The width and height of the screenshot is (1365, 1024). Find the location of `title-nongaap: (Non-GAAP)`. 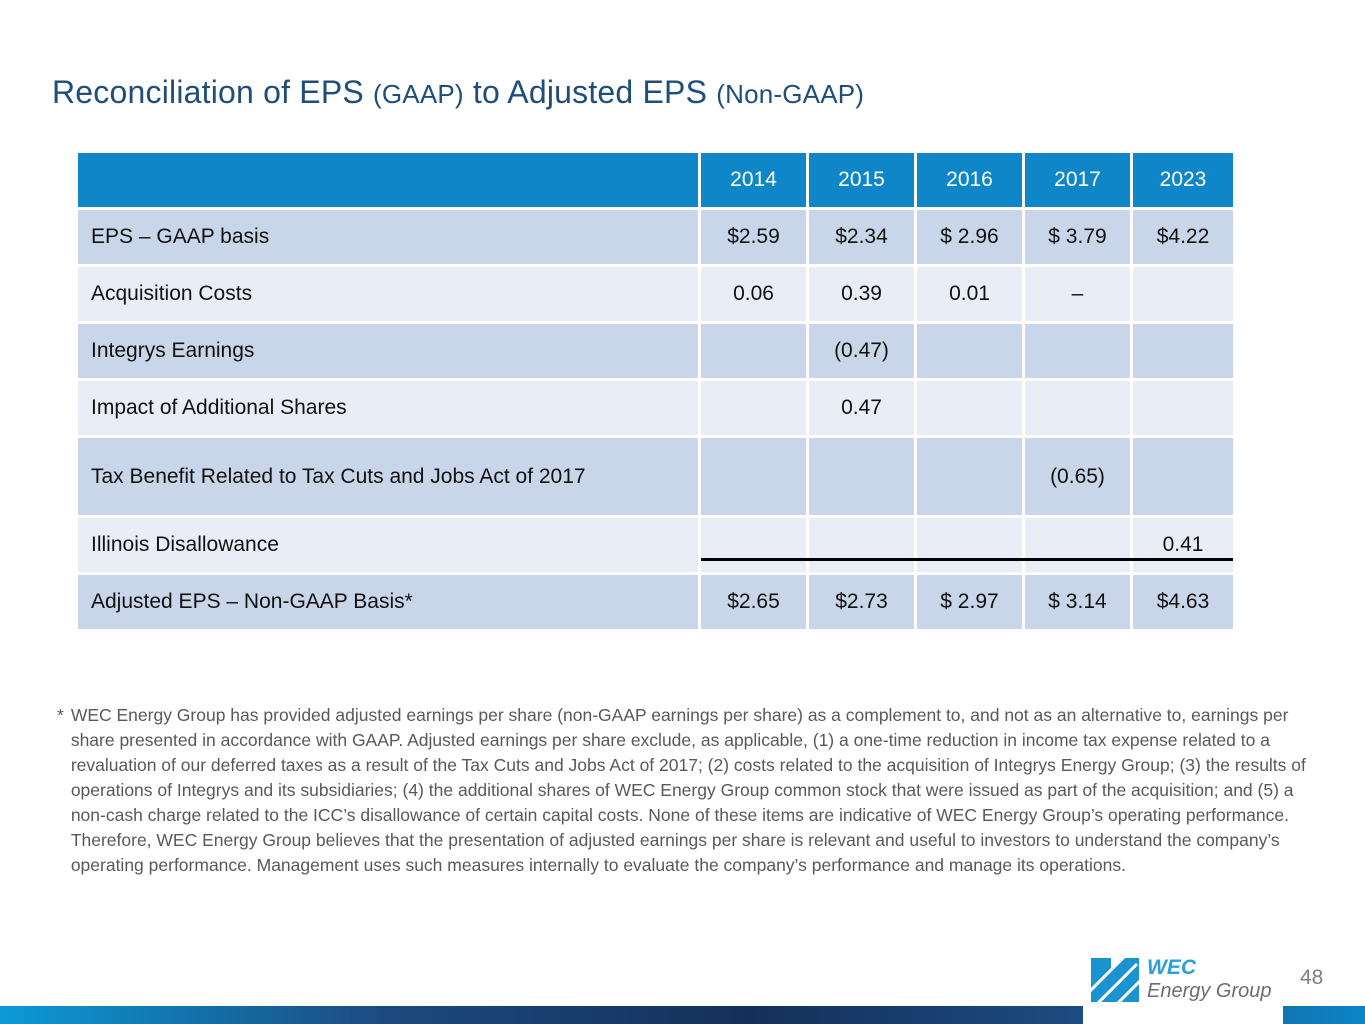

title-nongaap: (Non-GAAP) is located at coordinates (790, 94).